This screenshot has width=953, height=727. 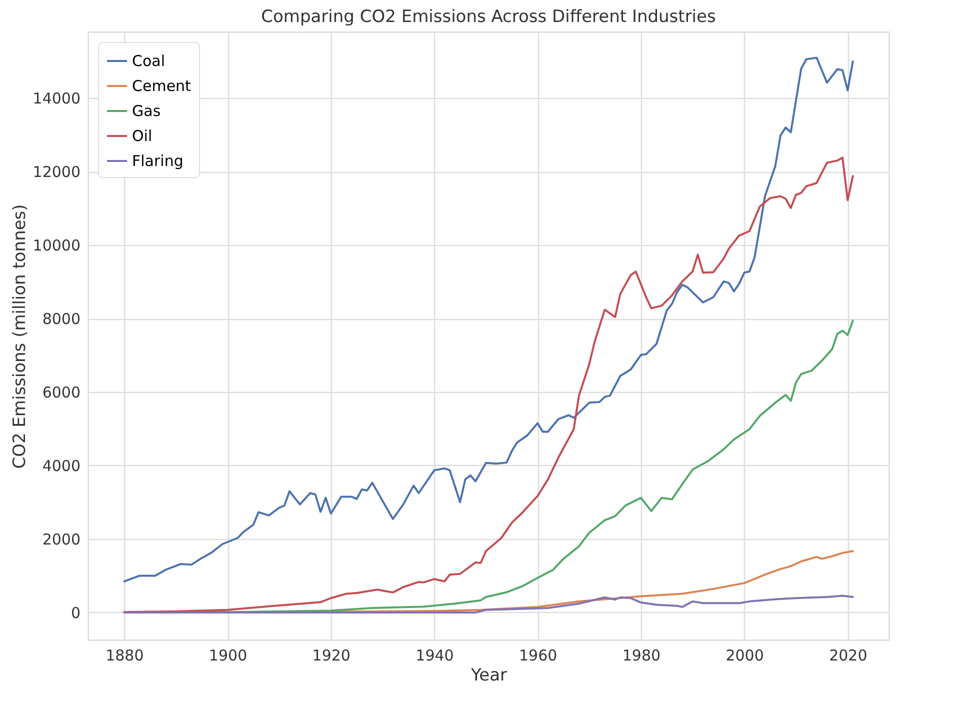 What do you see at coordinates (162, 86) in the screenshot?
I see `legend-label: Cement` at bounding box center [162, 86].